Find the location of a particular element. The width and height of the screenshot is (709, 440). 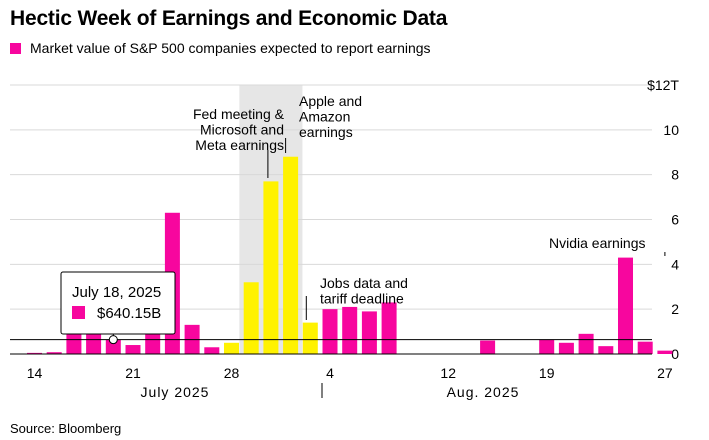

y-tick-label: 6 is located at coordinates (675, 220).